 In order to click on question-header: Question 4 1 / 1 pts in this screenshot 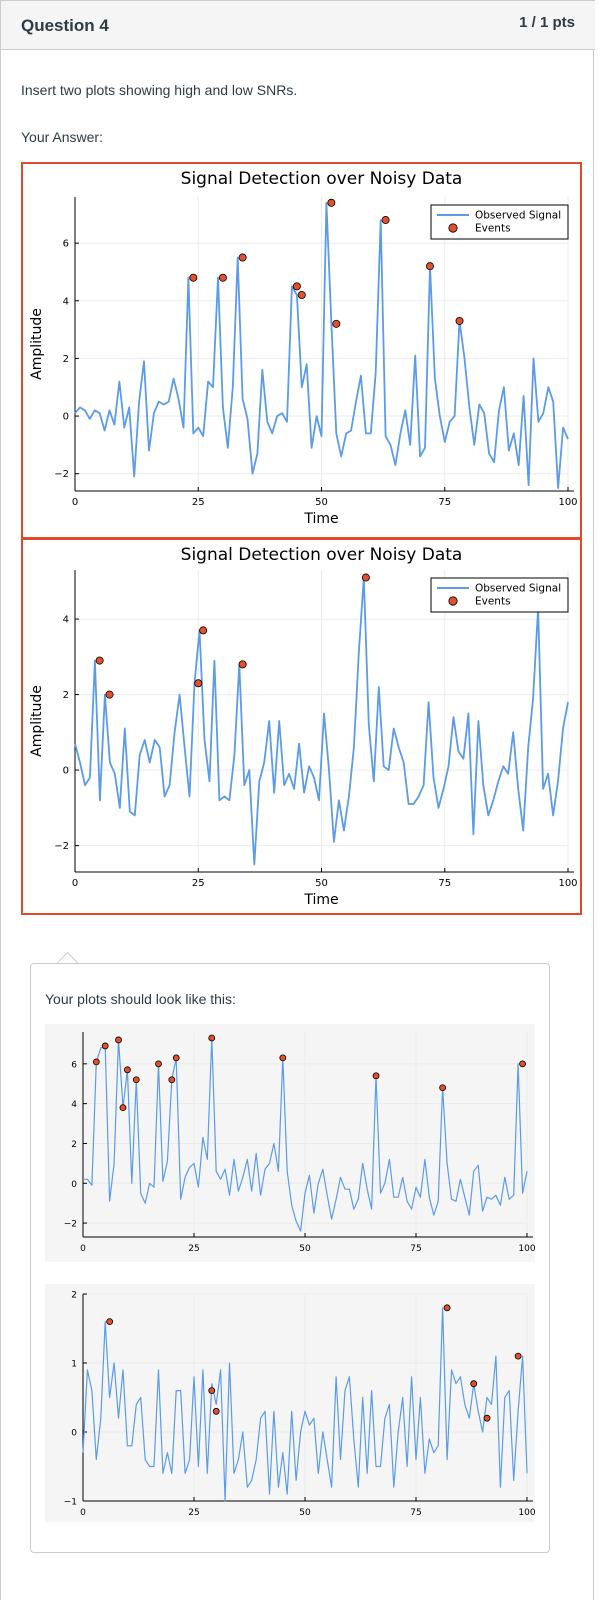, I will do `click(298, 25)`.